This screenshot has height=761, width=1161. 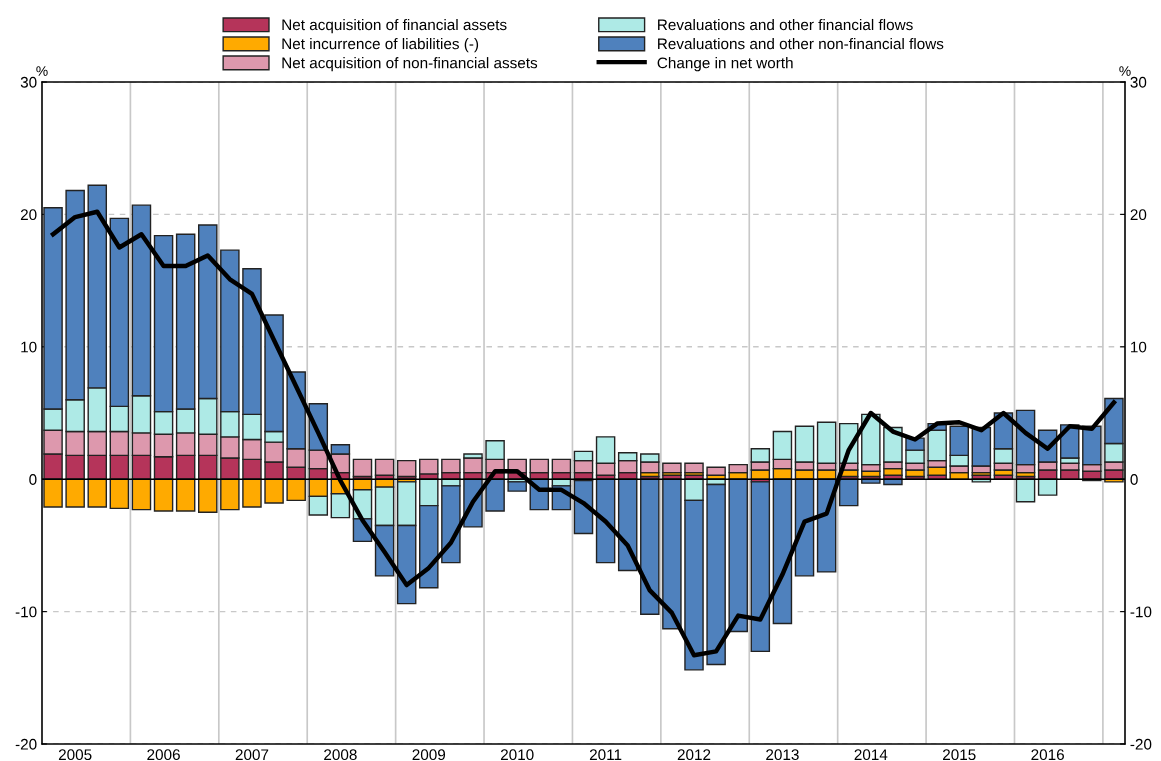 I want to click on y-tick-label: 0, so click(x=33, y=479).